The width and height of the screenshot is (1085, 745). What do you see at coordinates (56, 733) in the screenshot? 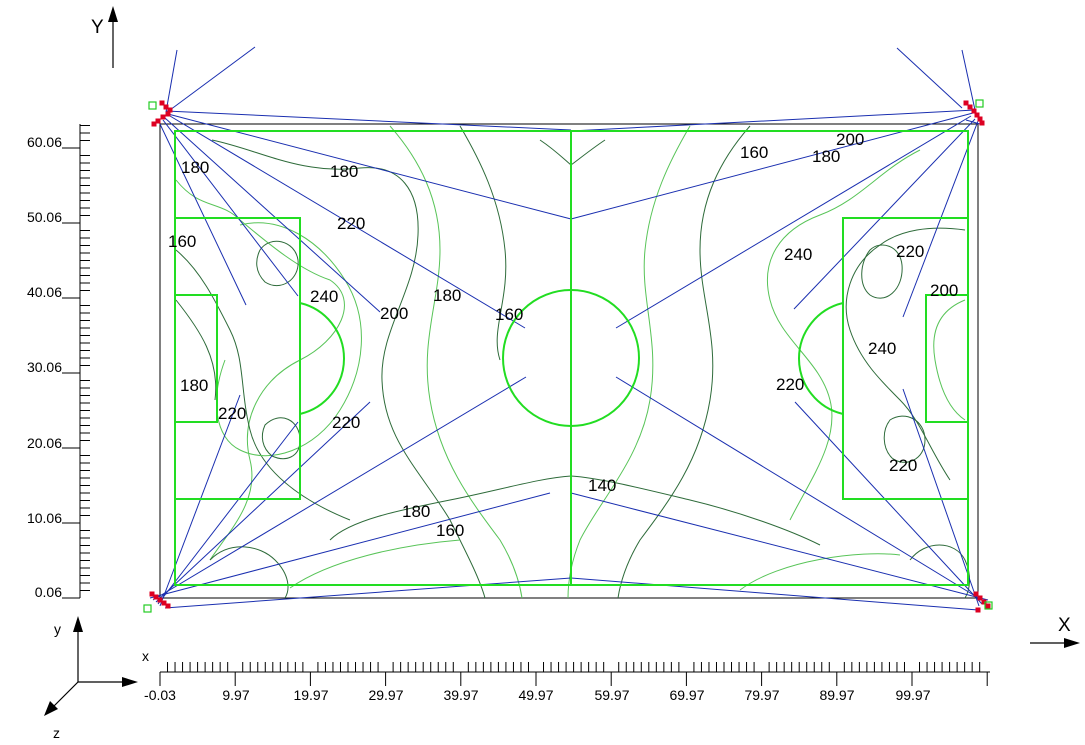
I see `triad-z-label: z` at bounding box center [56, 733].